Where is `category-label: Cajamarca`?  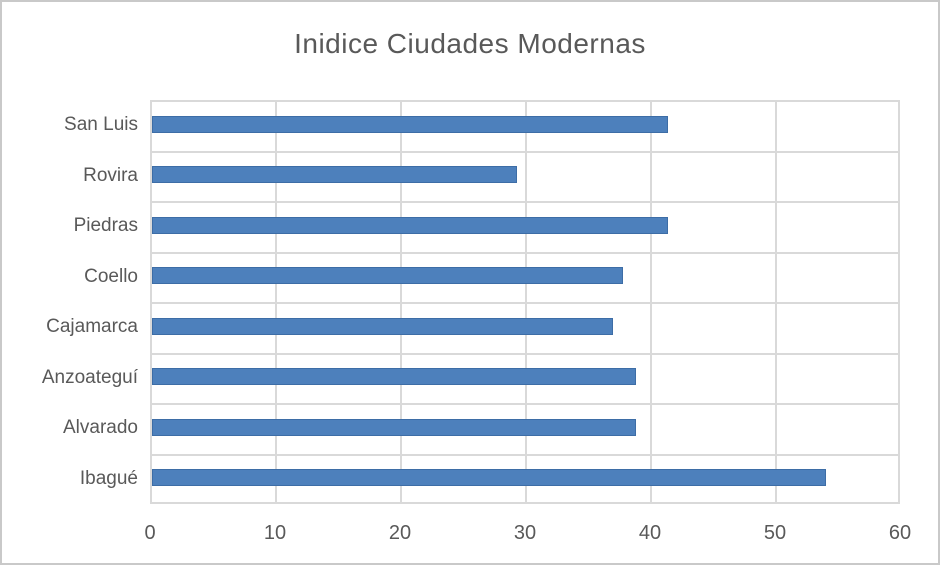 category-label: Cajamarca is located at coordinates (92, 327).